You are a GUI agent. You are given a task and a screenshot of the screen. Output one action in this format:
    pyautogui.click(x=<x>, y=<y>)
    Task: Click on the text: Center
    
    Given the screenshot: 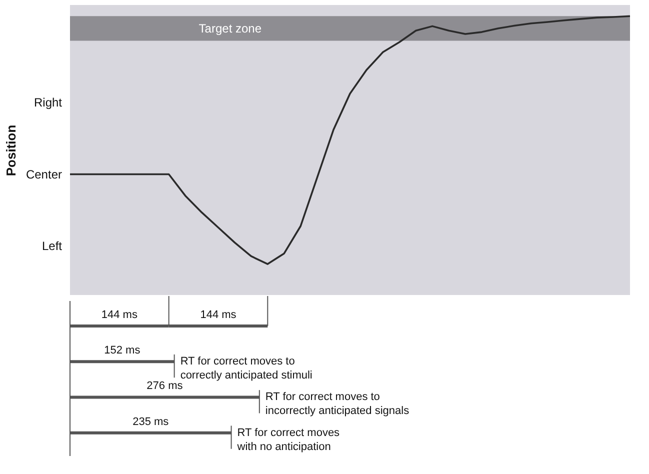 What is the action you would take?
    pyautogui.click(x=44, y=174)
    